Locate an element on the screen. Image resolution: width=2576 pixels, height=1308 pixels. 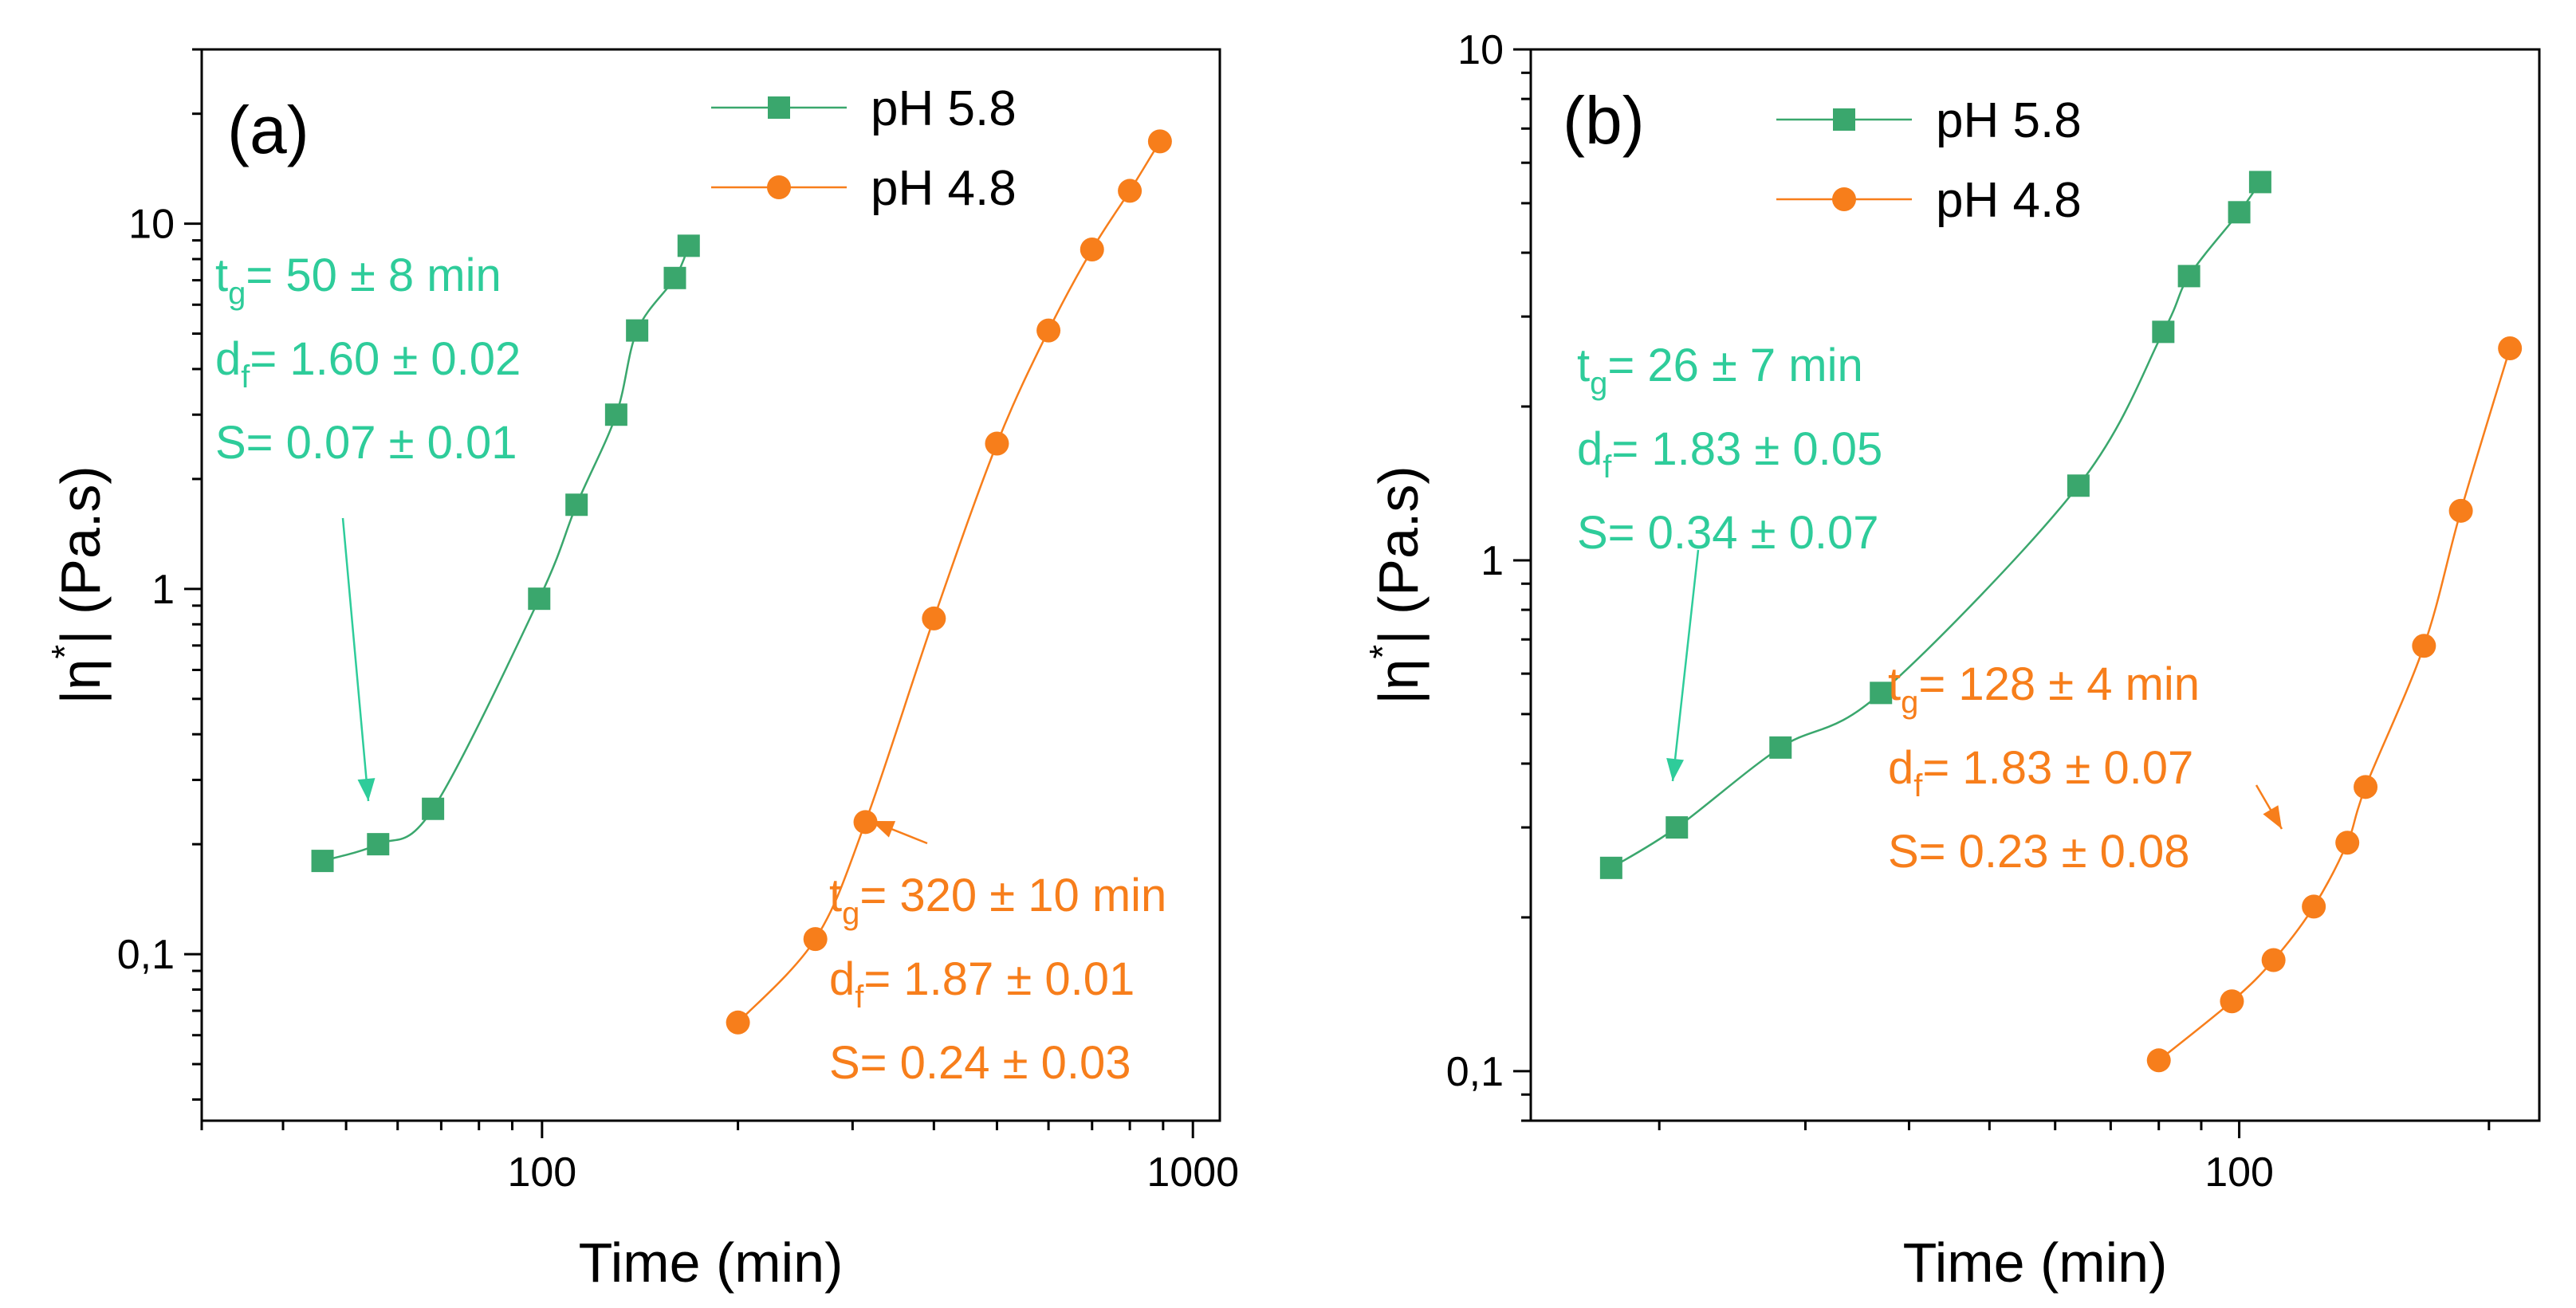
annotation-post: = 50 ± 8 min is located at coordinates (374, 275).